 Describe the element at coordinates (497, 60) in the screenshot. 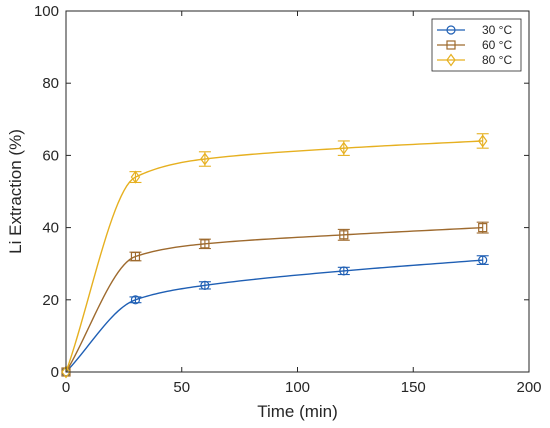

I see `legend-label: 80 °C` at that location.